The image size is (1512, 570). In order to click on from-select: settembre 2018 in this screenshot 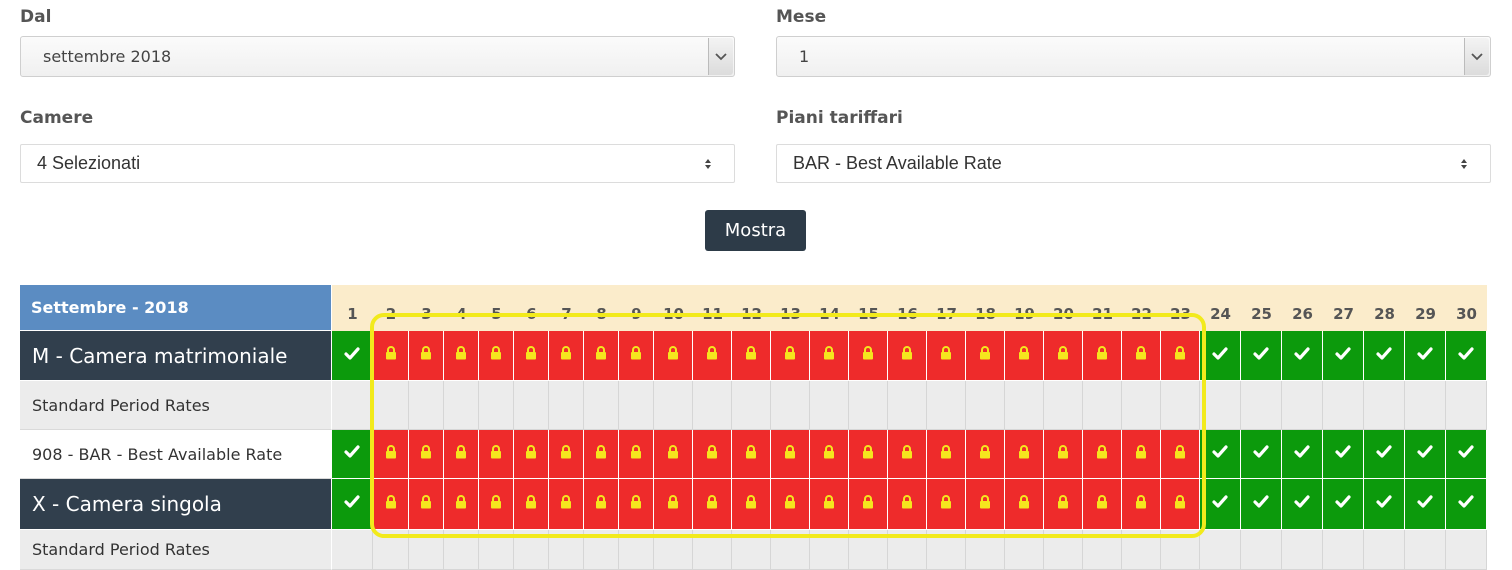, I will do `click(377, 56)`.